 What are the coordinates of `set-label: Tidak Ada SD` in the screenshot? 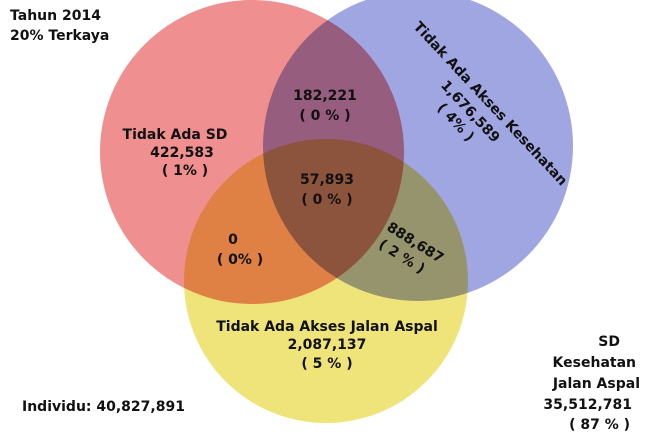 It's located at (175, 135).